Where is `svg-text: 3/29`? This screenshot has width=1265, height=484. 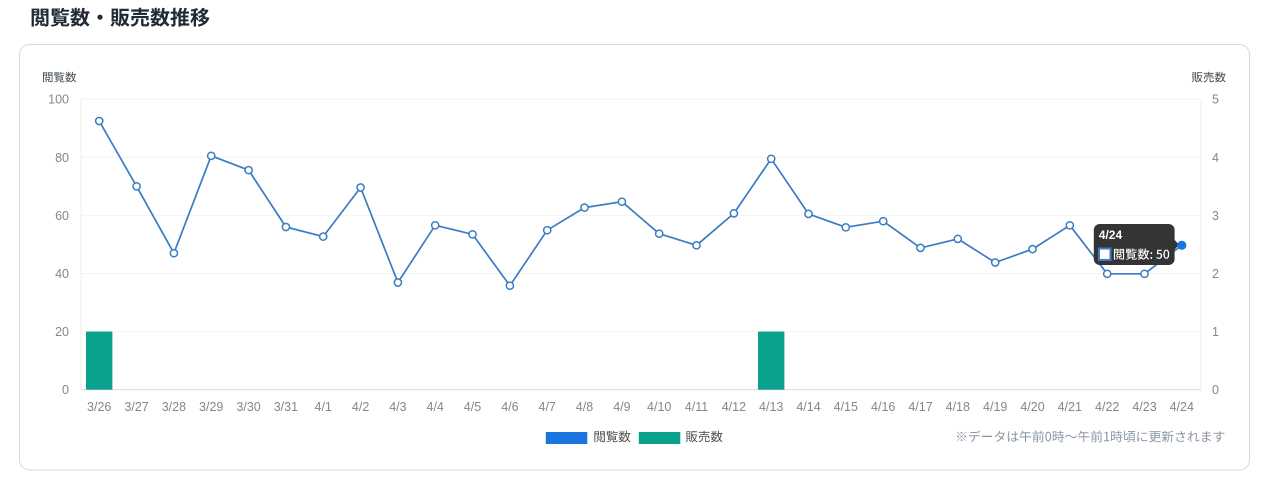
svg-text: 3/29 is located at coordinates (211, 407).